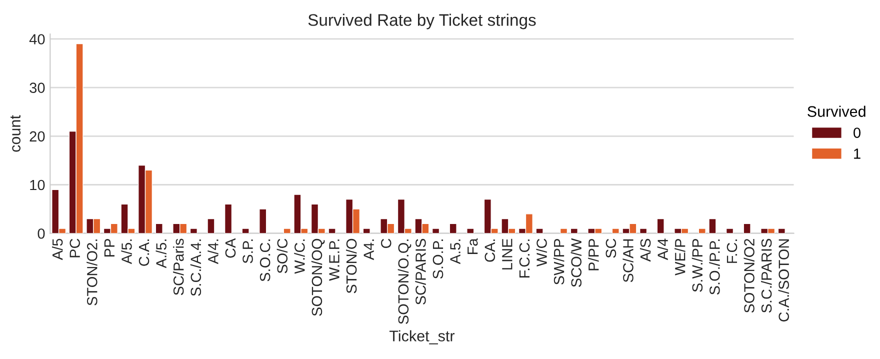  What do you see at coordinates (196, 268) in the screenshot?
I see `x-tick-label: S.C./A.4.` at bounding box center [196, 268].